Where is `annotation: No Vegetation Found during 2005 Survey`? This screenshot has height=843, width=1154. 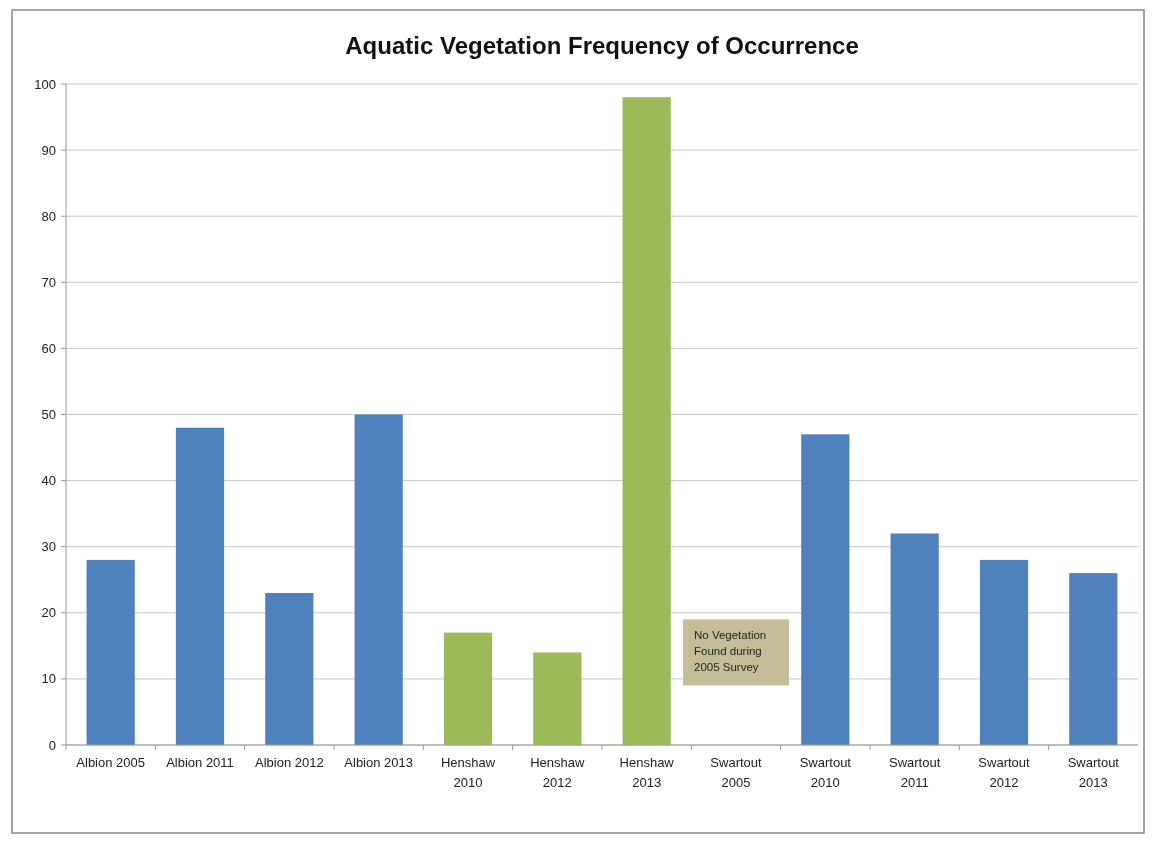 annotation: No Vegetation Found during 2005 Survey is located at coordinates (730, 651).